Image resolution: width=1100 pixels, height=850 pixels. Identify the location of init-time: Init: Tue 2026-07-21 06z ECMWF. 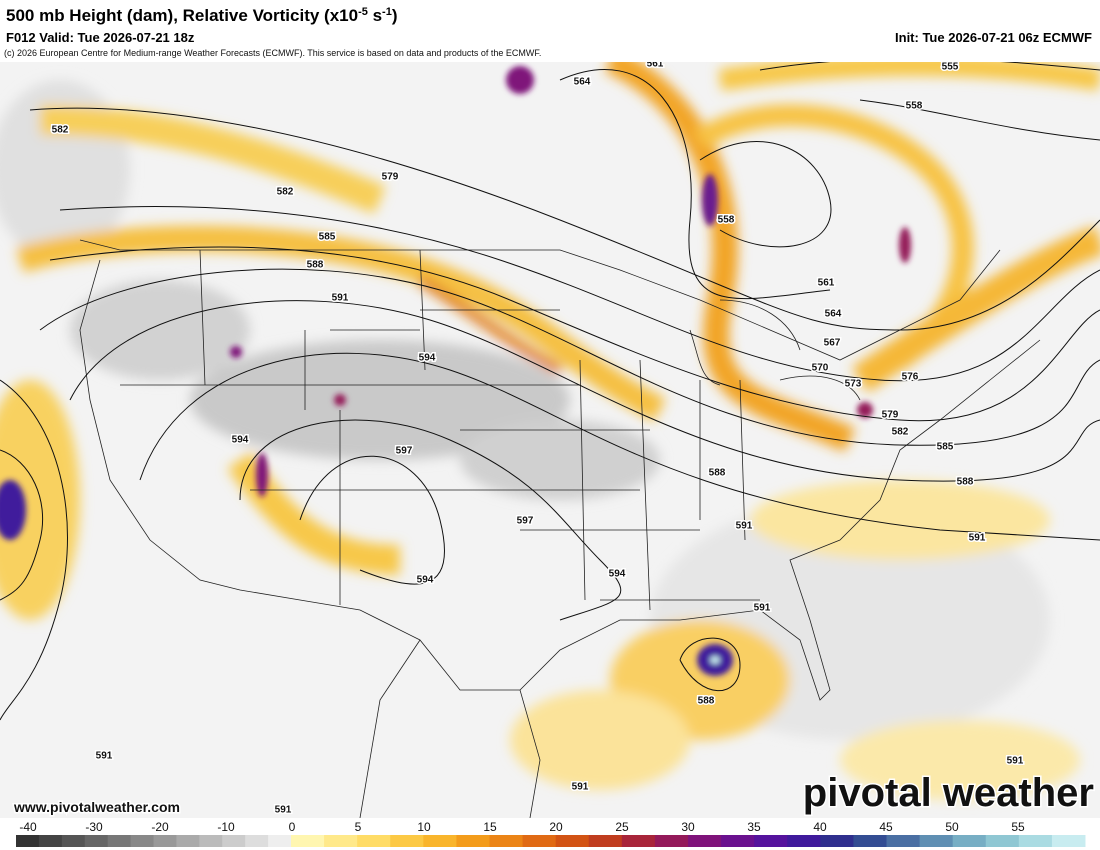
(993, 37).